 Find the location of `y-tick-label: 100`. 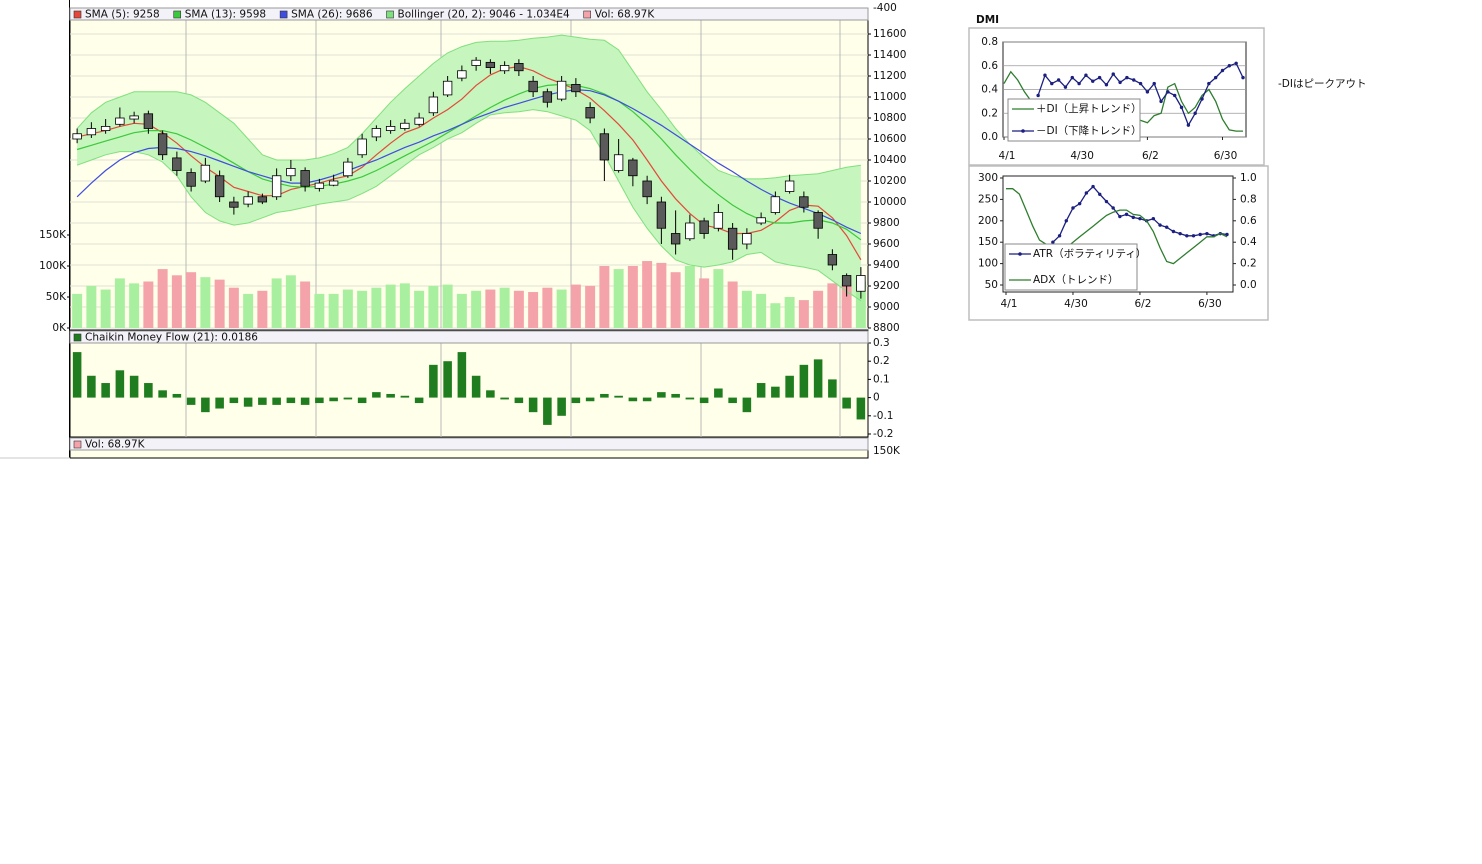

y-tick-label: 100 is located at coordinates (988, 264).